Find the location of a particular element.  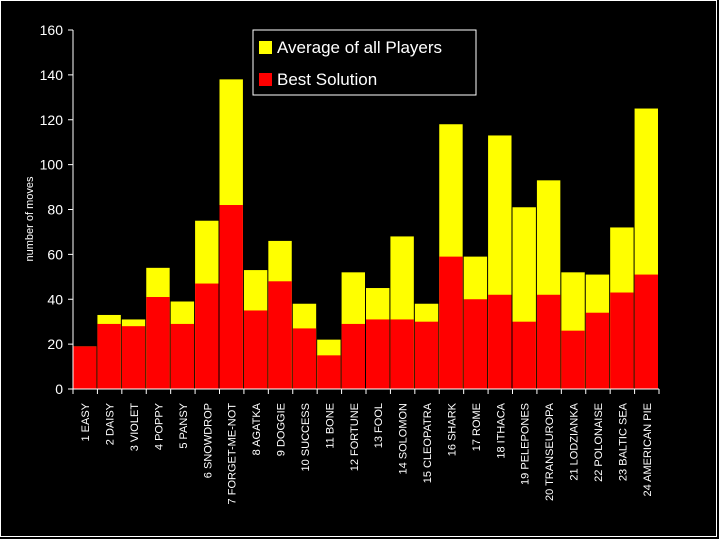

legend-label-average: Average of all Players is located at coordinates (359, 47).